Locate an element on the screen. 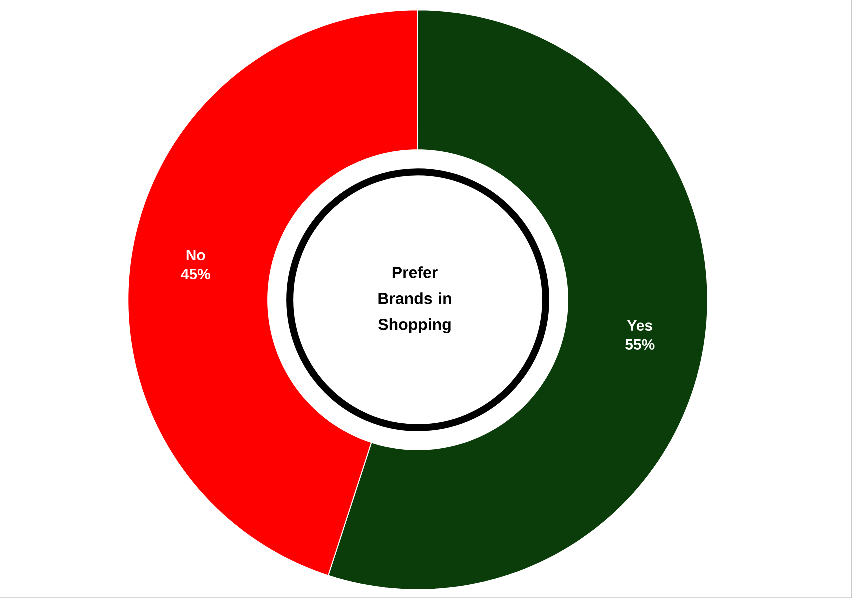 Image resolution: width=852 pixels, height=598 pixels. data-label: 55% is located at coordinates (640, 344).